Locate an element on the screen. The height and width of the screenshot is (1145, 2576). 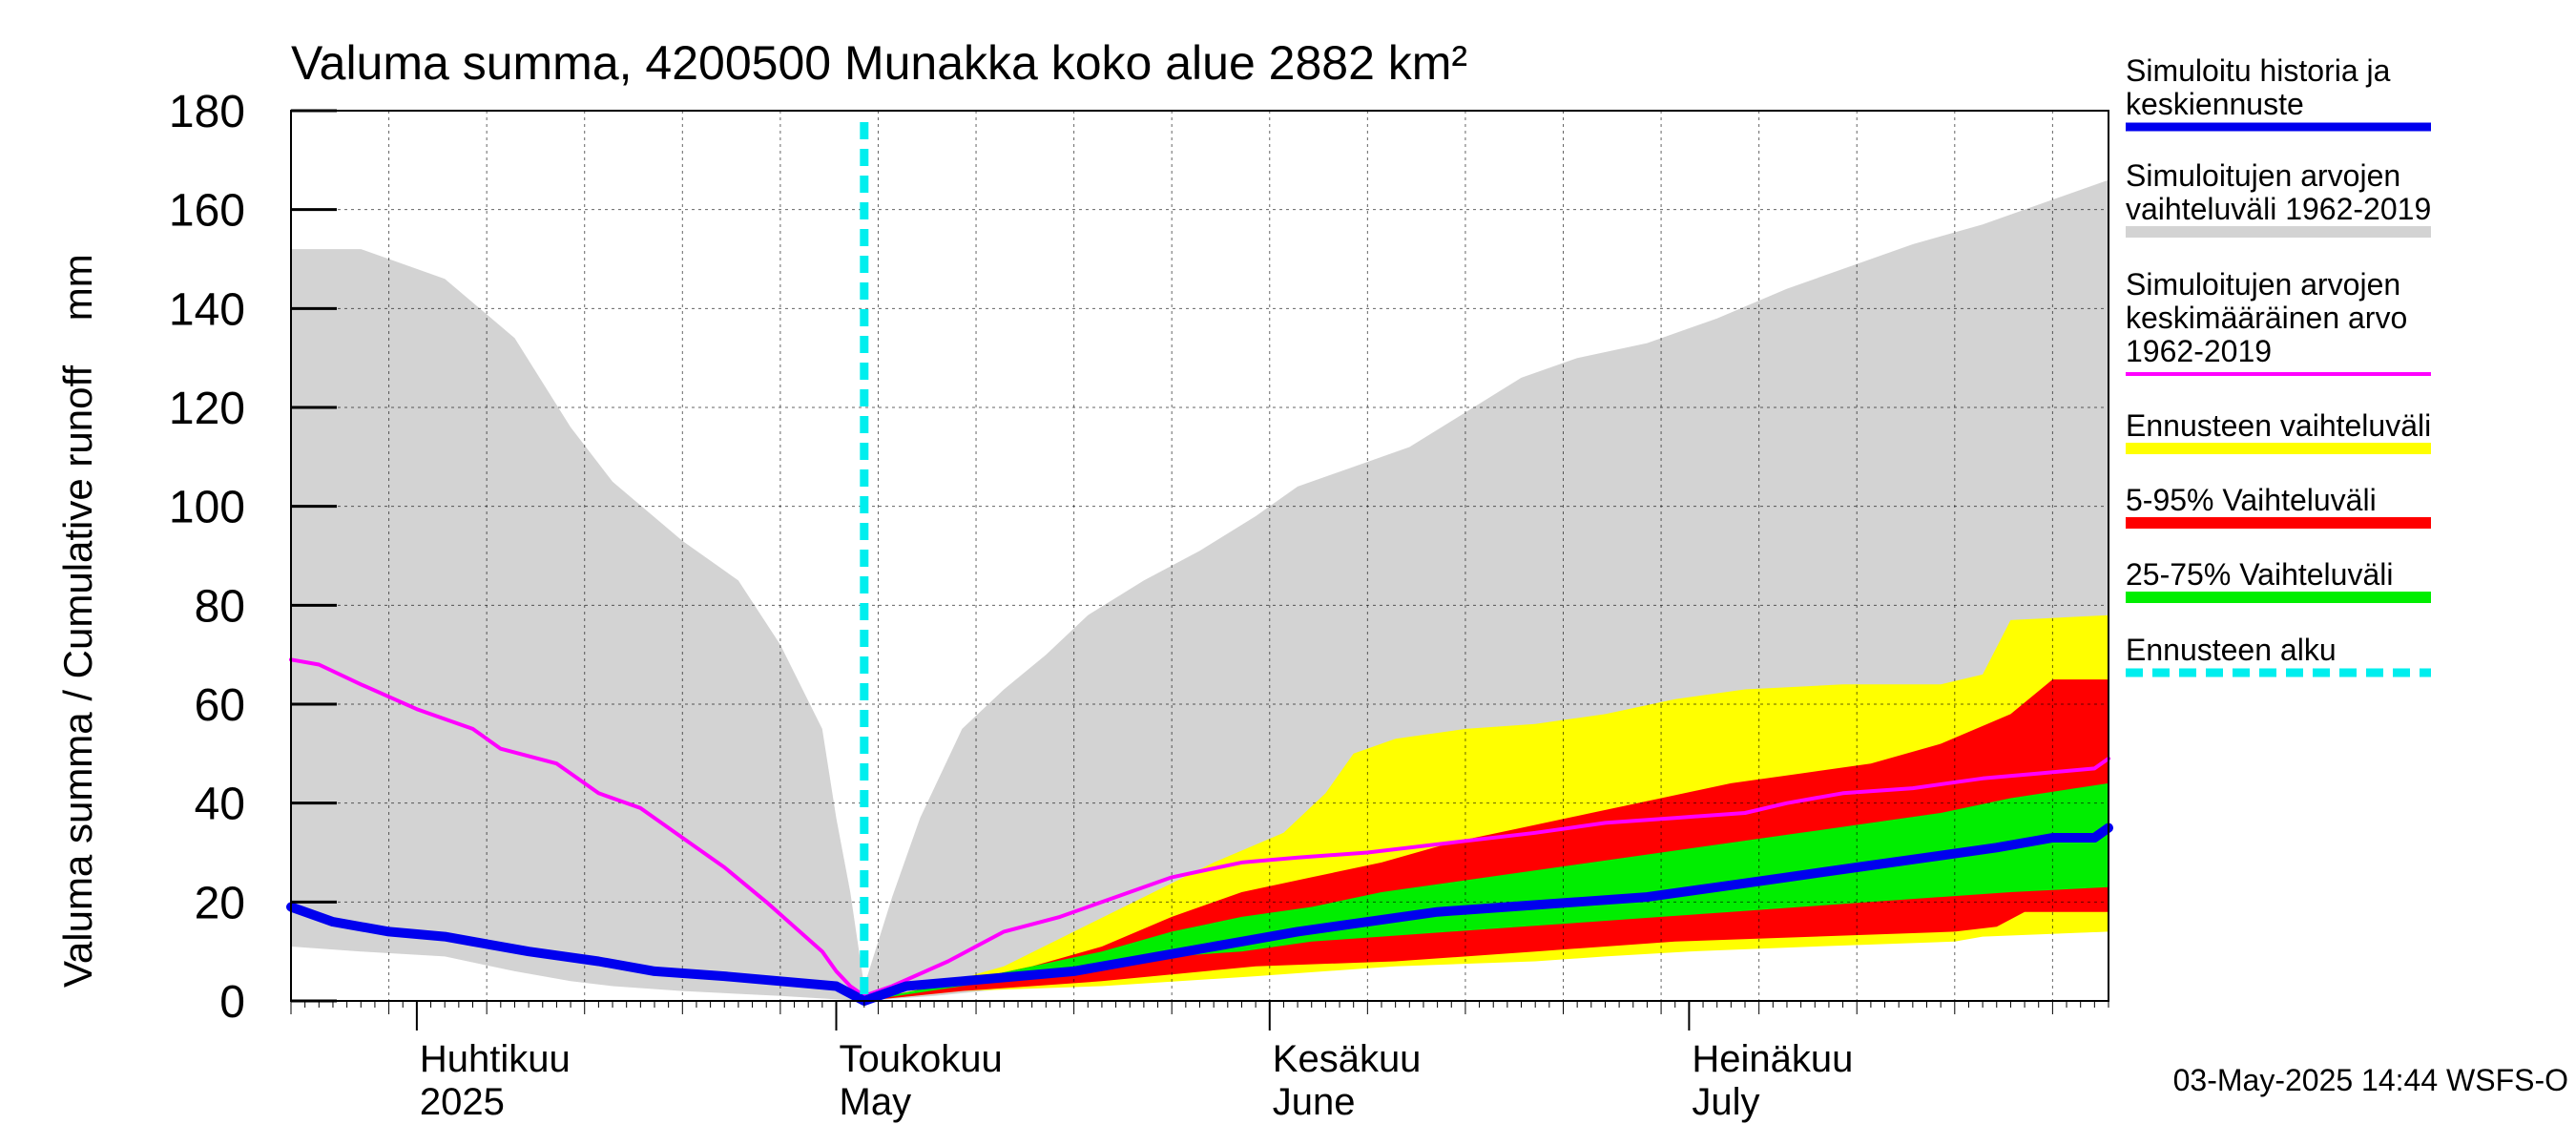
x-month-label-en: July is located at coordinates (1725, 1102).